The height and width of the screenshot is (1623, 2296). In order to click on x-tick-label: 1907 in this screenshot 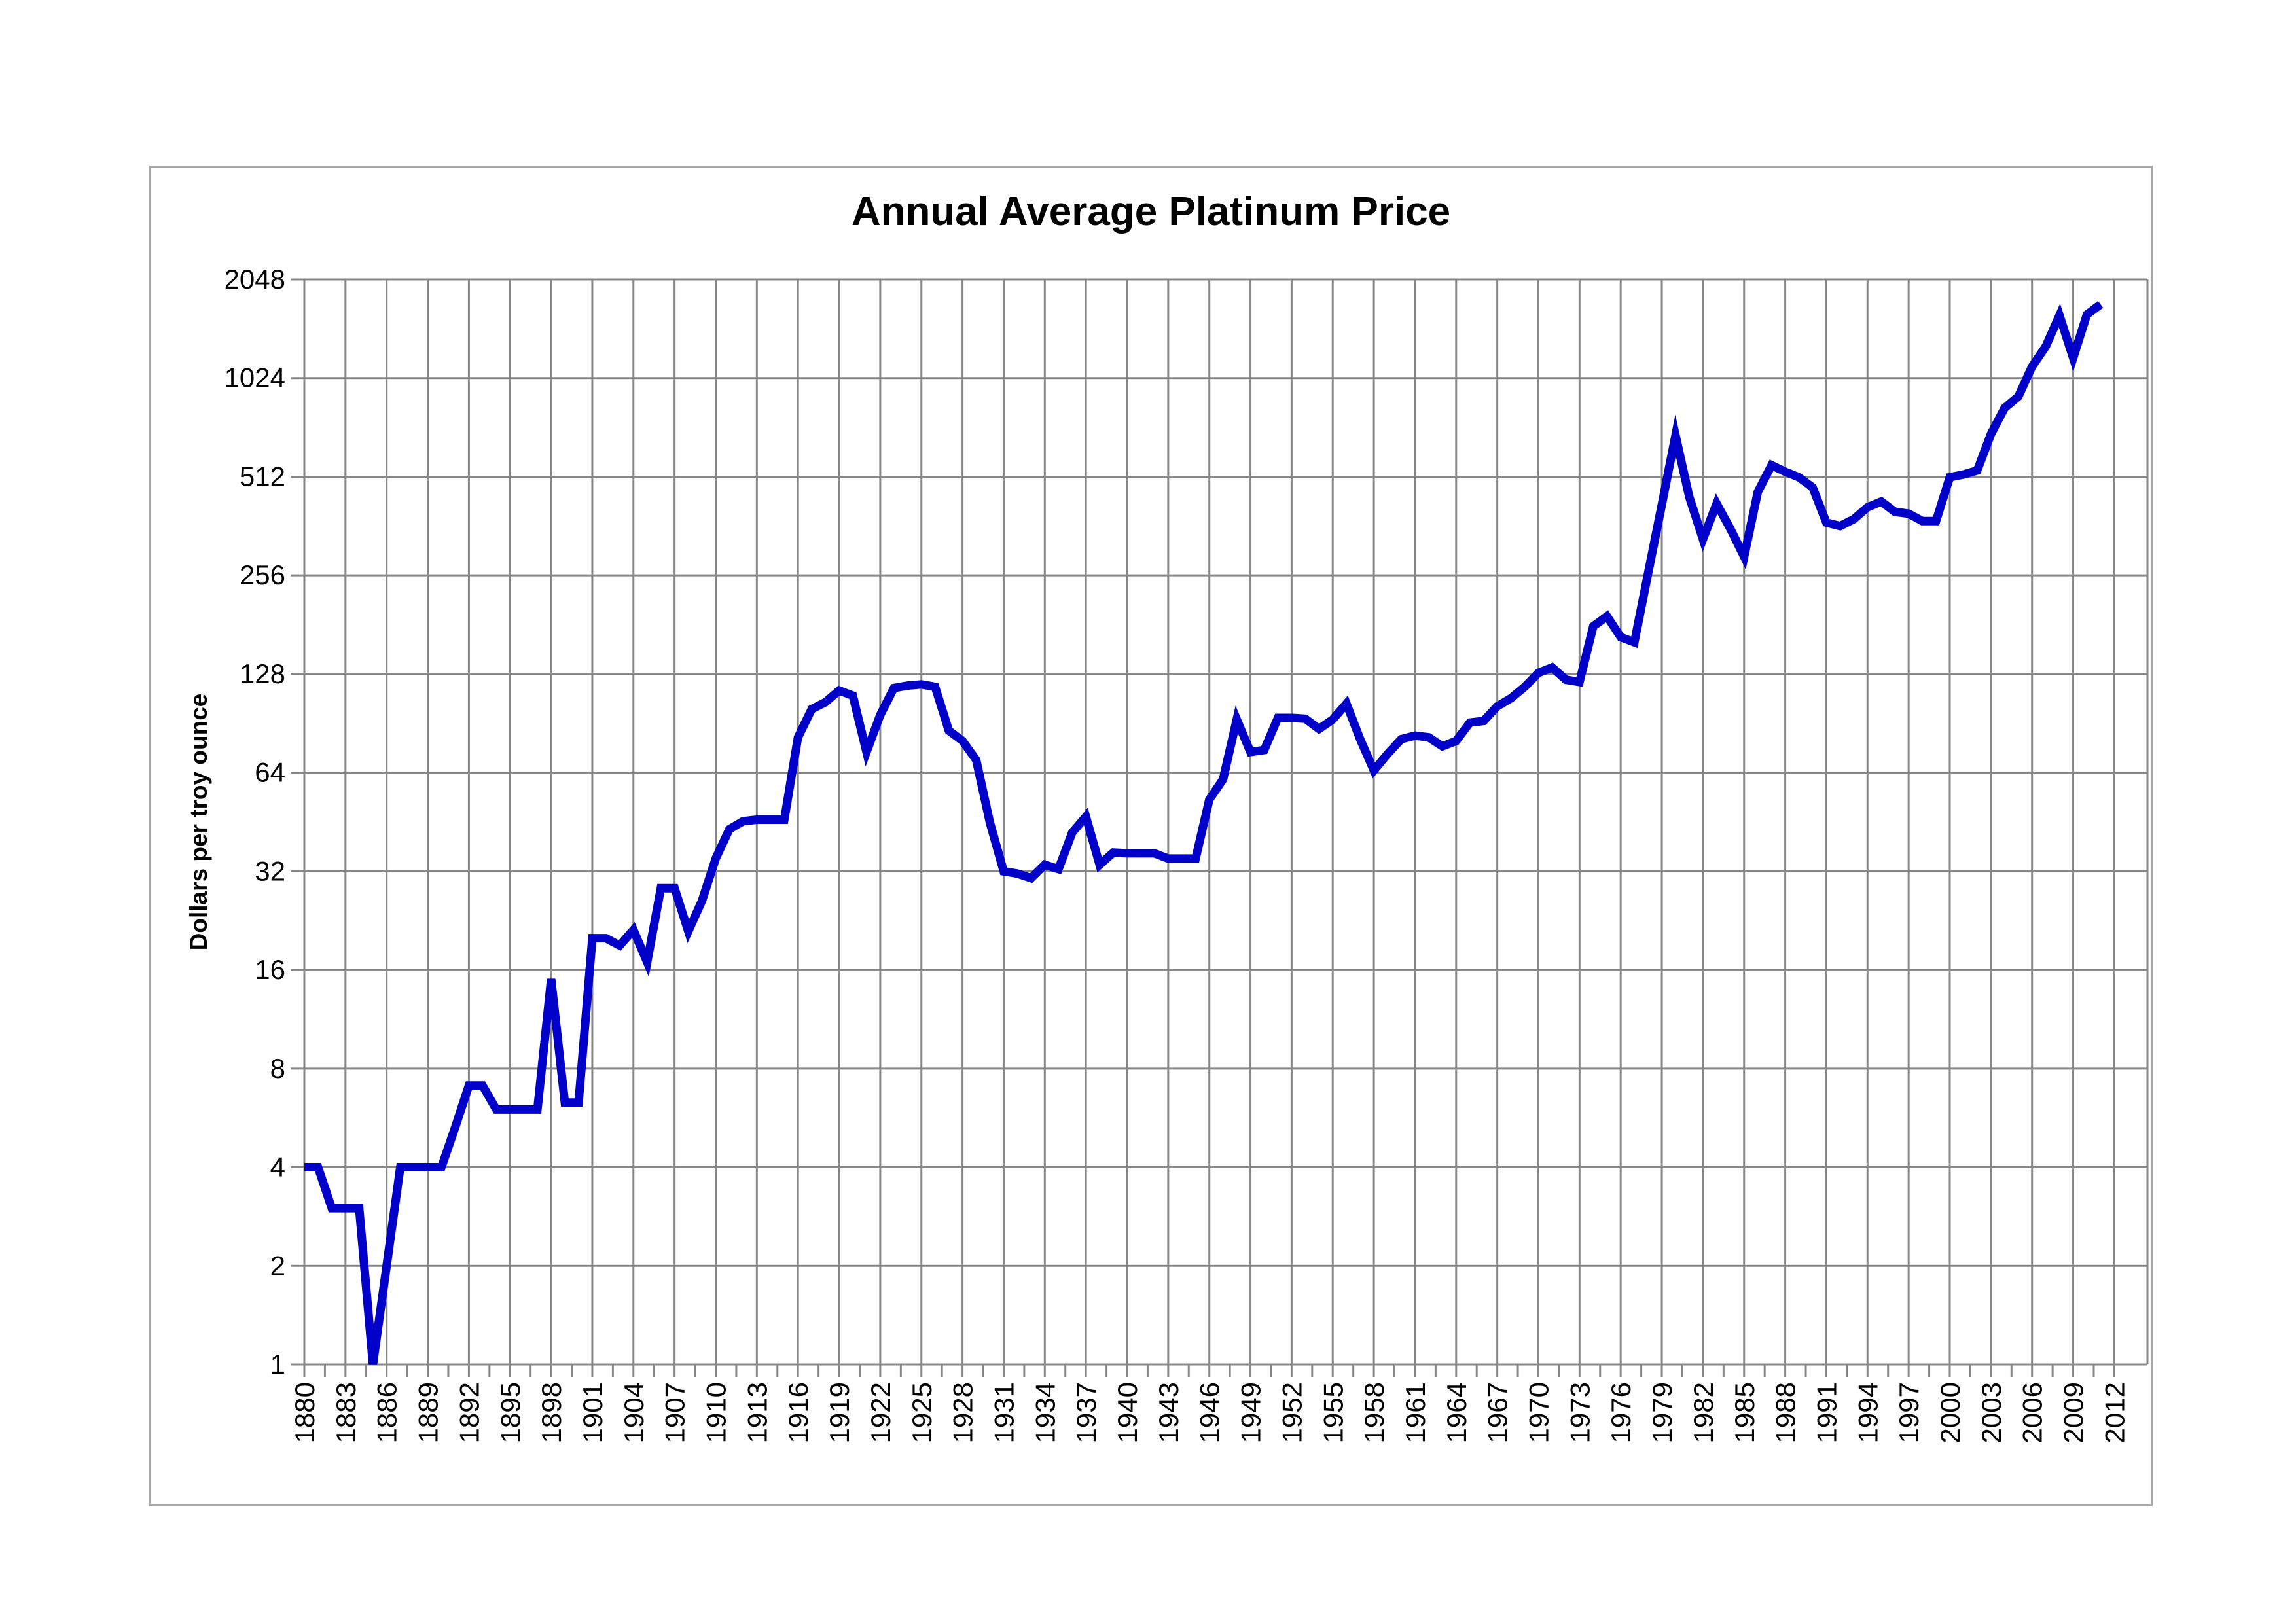, I will do `click(675, 1412)`.